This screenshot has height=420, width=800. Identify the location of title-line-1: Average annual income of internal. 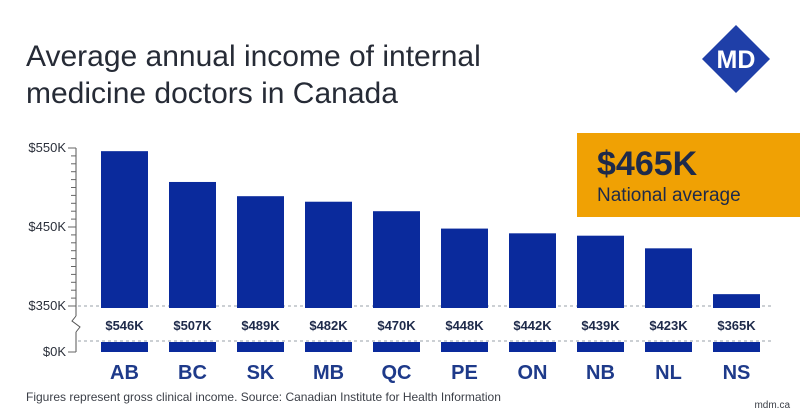
(253, 56).